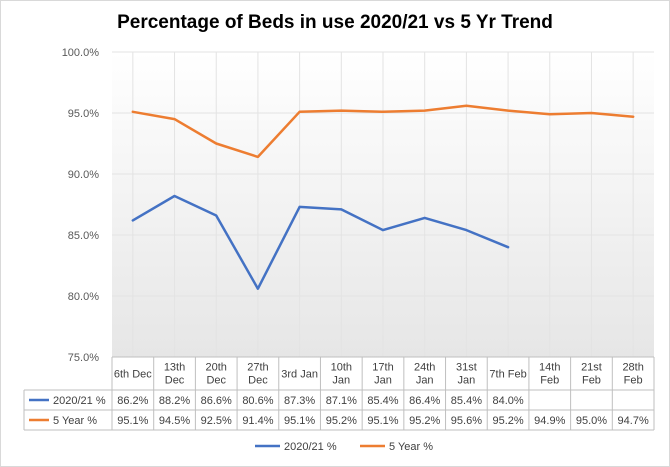 The width and height of the screenshot is (670, 467). What do you see at coordinates (310, 447) in the screenshot?
I see `legend-label-0: 2020/21 %` at bounding box center [310, 447].